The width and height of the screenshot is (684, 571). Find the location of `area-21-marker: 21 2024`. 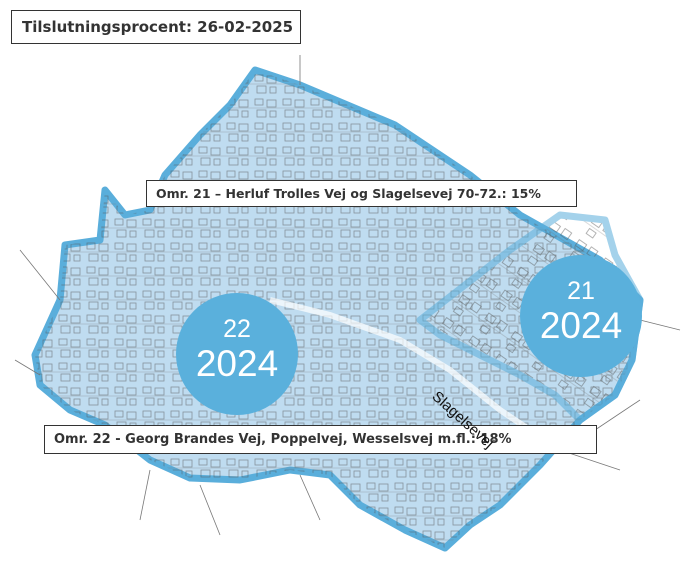

area-21-marker: 21 2024 is located at coordinates (581, 316).